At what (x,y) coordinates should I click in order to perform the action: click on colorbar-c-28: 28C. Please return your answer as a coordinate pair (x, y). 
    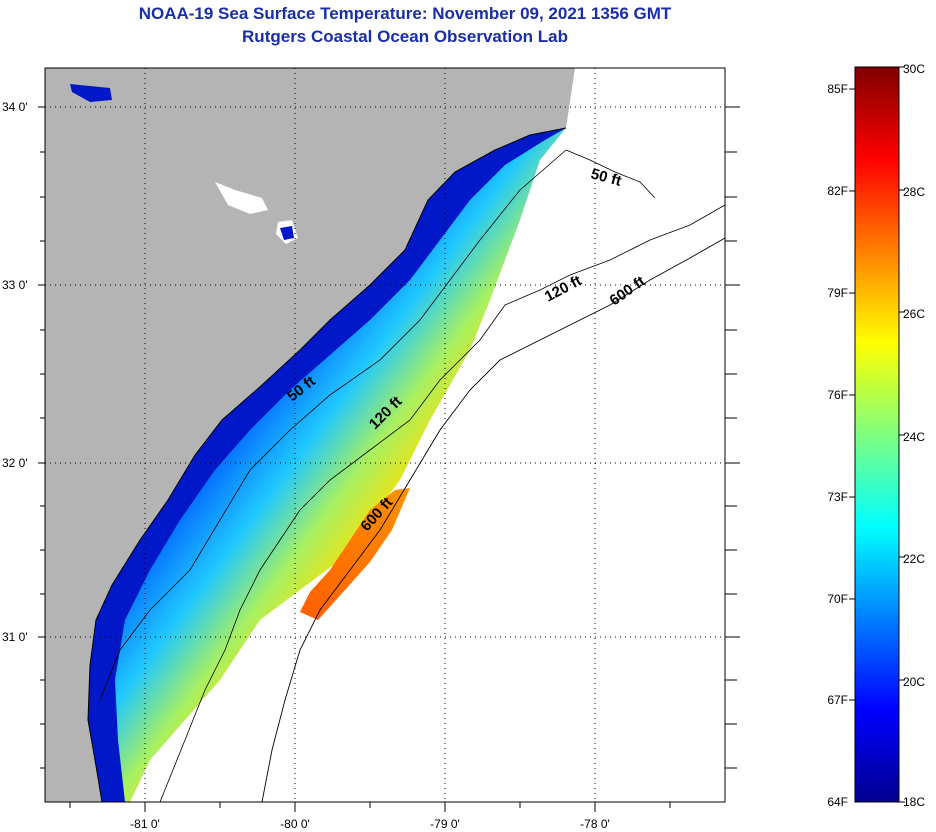
    Looking at the image, I should click on (914, 192).